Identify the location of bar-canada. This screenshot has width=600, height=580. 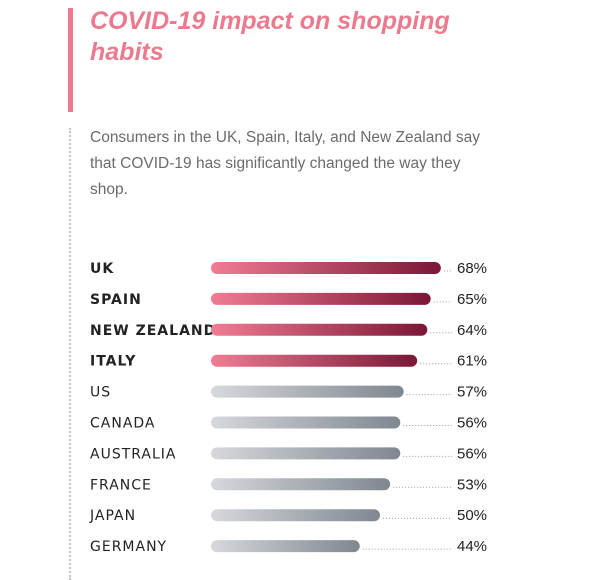
(306, 422).